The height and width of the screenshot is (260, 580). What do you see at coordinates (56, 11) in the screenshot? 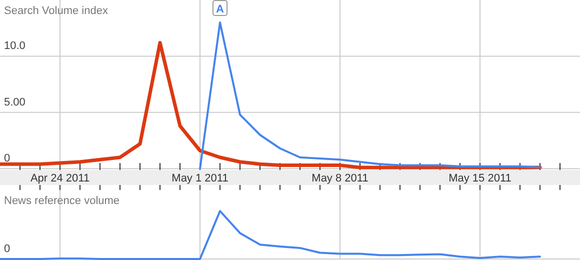
I see `y-axis-title: Search Volume index` at bounding box center [56, 11].